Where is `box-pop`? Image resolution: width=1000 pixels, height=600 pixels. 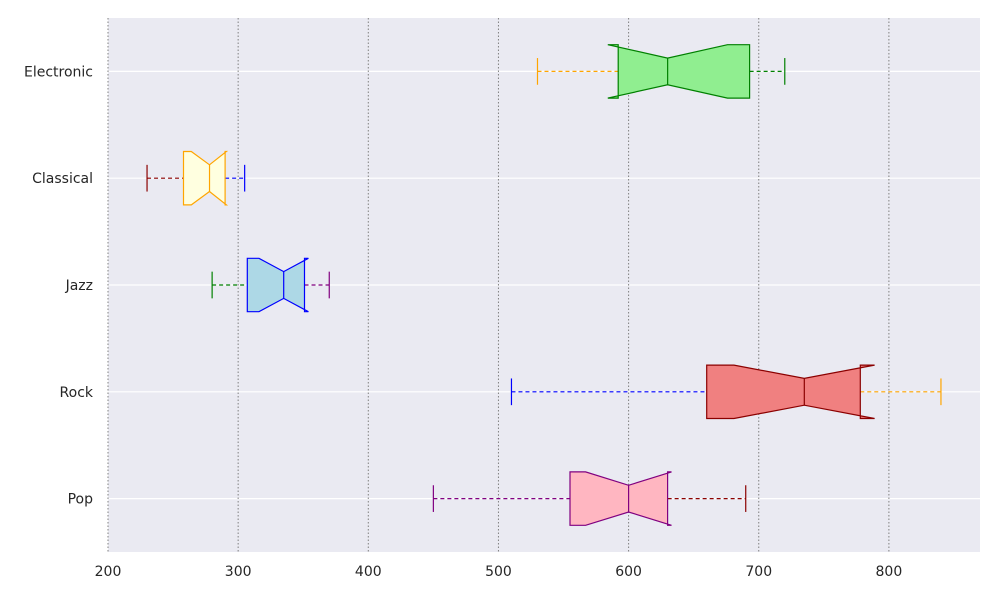 box-pop is located at coordinates (589, 498).